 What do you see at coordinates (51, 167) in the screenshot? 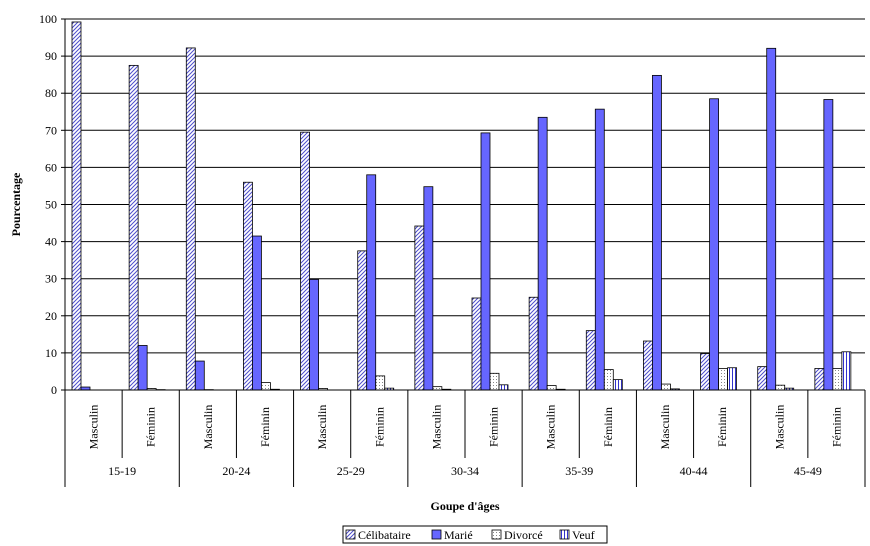
I see `y-tick-label: 60` at bounding box center [51, 167].